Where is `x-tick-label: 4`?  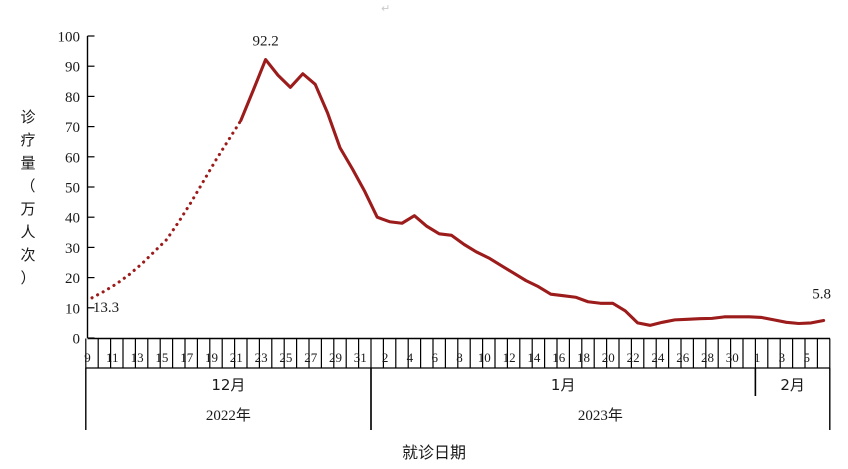 x-tick-label: 4 is located at coordinates (410, 357).